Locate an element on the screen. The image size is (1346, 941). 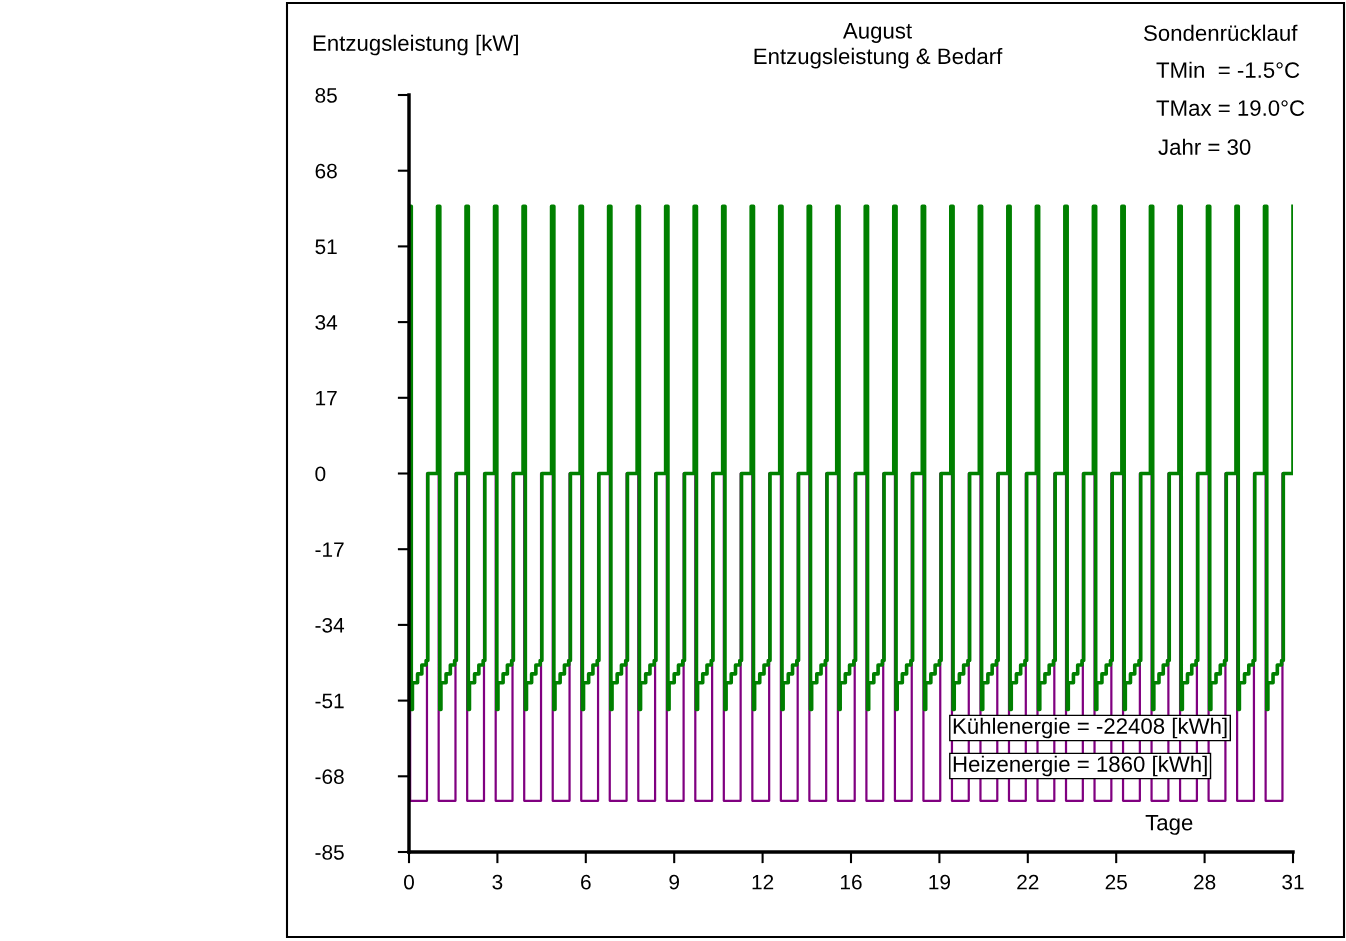
x-tick-label: 12 is located at coordinates (763, 882).